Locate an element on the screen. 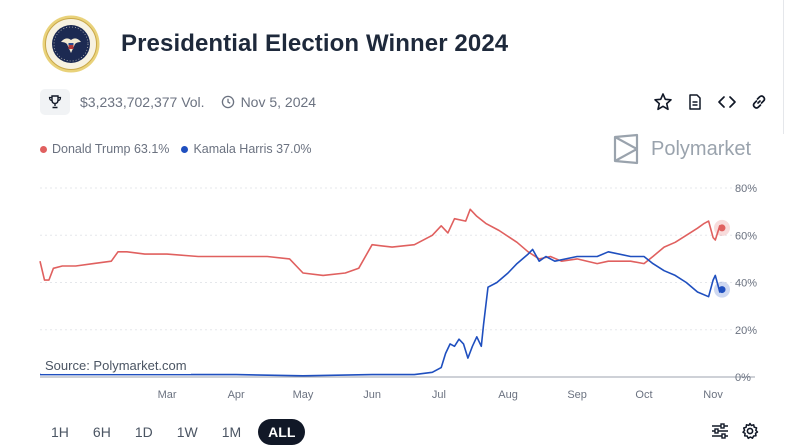 Image resolution: width=800 pixels, height=445 pixels. range-button-1d: 1D is located at coordinates (143, 432).